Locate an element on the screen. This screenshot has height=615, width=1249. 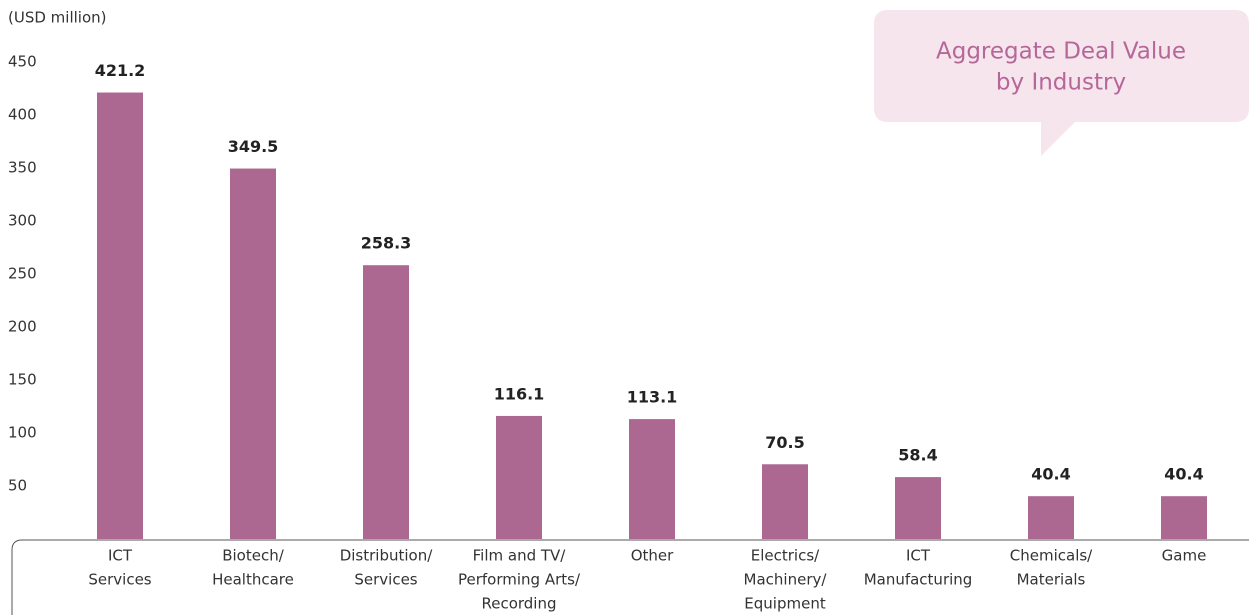
y-tick-label: 100 is located at coordinates (22, 433).